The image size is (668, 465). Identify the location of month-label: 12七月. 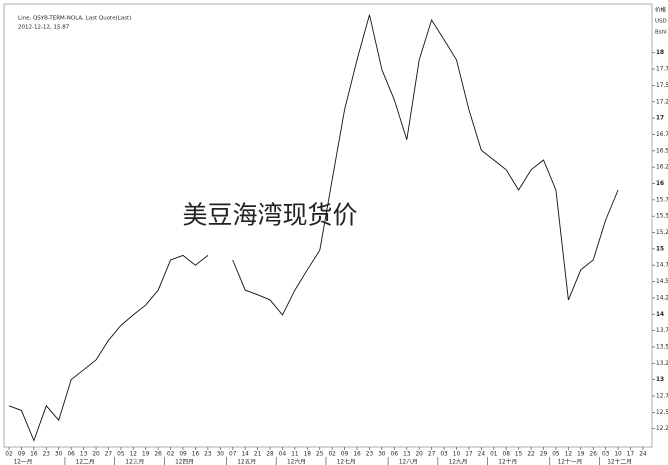
(346, 461).